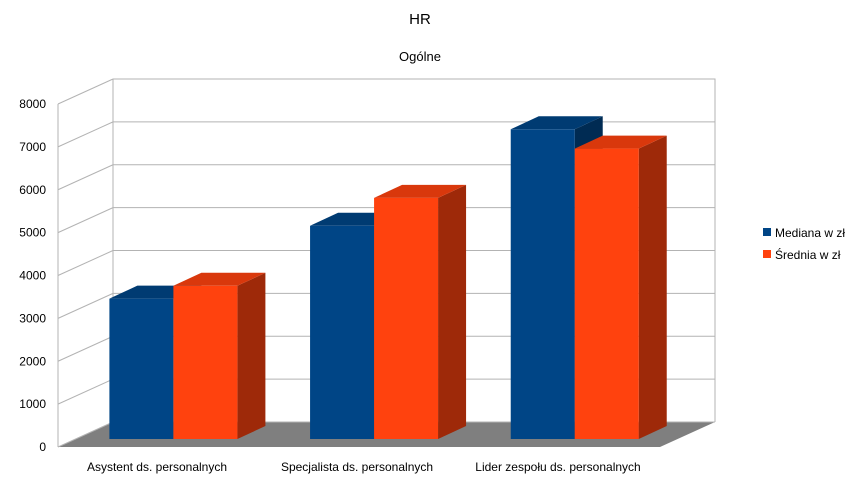 Image resolution: width=855 pixels, height=495 pixels. Describe the element at coordinates (32, 318) in the screenshot. I see `y-tick-label: 3000` at that location.